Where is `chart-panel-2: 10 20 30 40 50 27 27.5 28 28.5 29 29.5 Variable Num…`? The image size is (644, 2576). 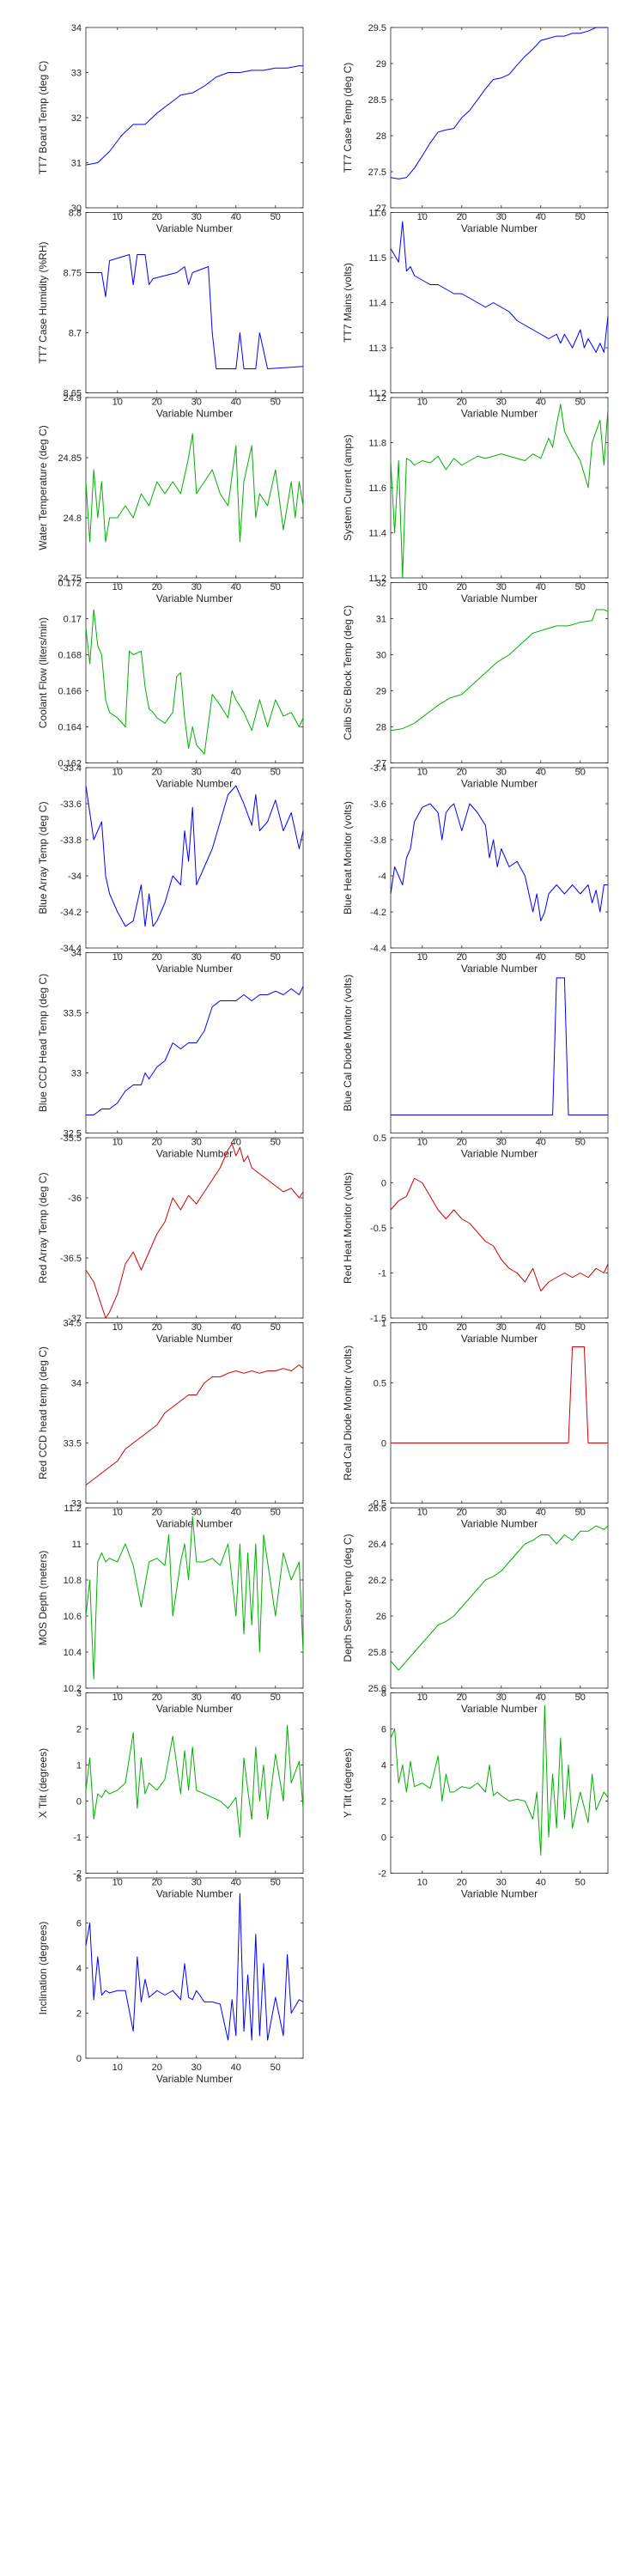 chart-panel-2: 10 20 30 40 50 27 27.5 28 28.5 29 29.5 Variable Num… is located at coordinates (475, 128).